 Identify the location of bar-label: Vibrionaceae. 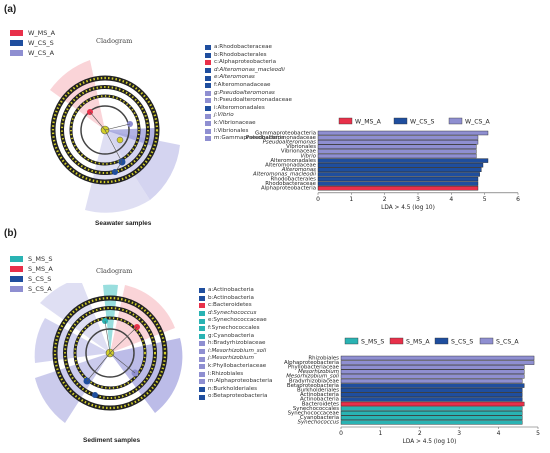
(299, 152).